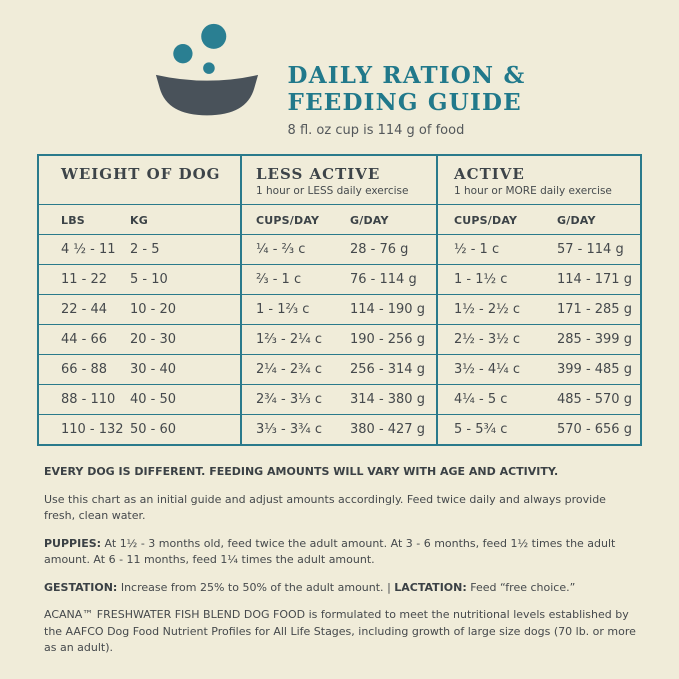 This screenshot has height=679, width=679. What do you see at coordinates (83, 279) in the screenshot?
I see `cell-lbs: 11 - 22` at bounding box center [83, 279].